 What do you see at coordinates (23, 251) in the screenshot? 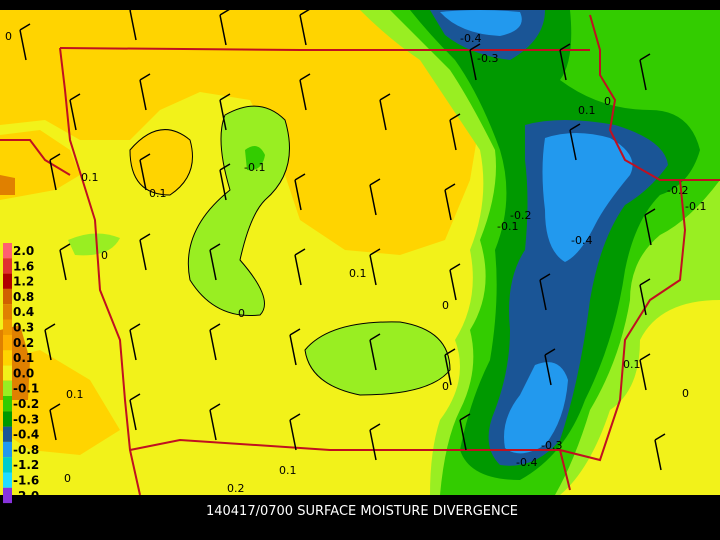
I see `legend-label: 2.0` at bounding box center [23, 251].